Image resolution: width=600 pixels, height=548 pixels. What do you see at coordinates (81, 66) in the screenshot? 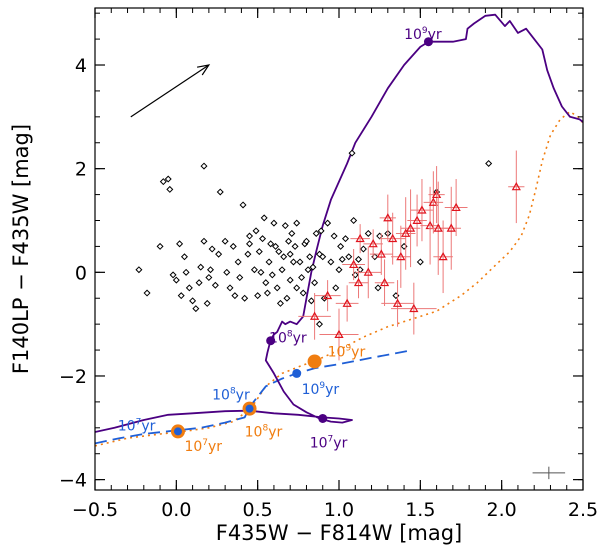
I see `y-tick-label: 4` at bounding box center [81, 66].